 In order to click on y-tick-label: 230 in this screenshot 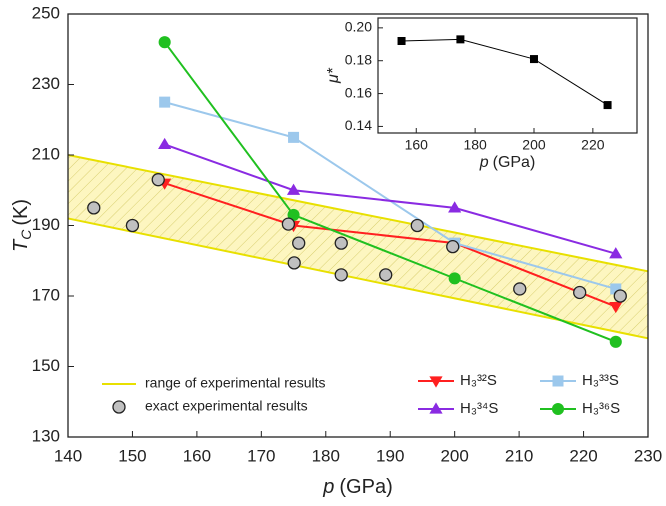, I will do `click(46, 83)`.